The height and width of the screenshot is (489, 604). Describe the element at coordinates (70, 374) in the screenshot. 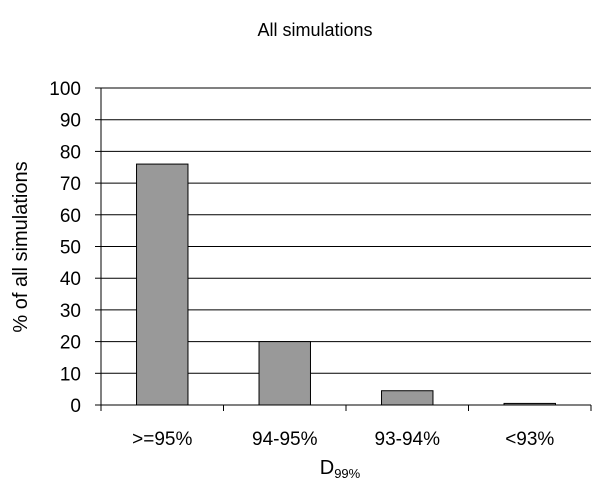

I see `y-tick-label: 10` at that location.